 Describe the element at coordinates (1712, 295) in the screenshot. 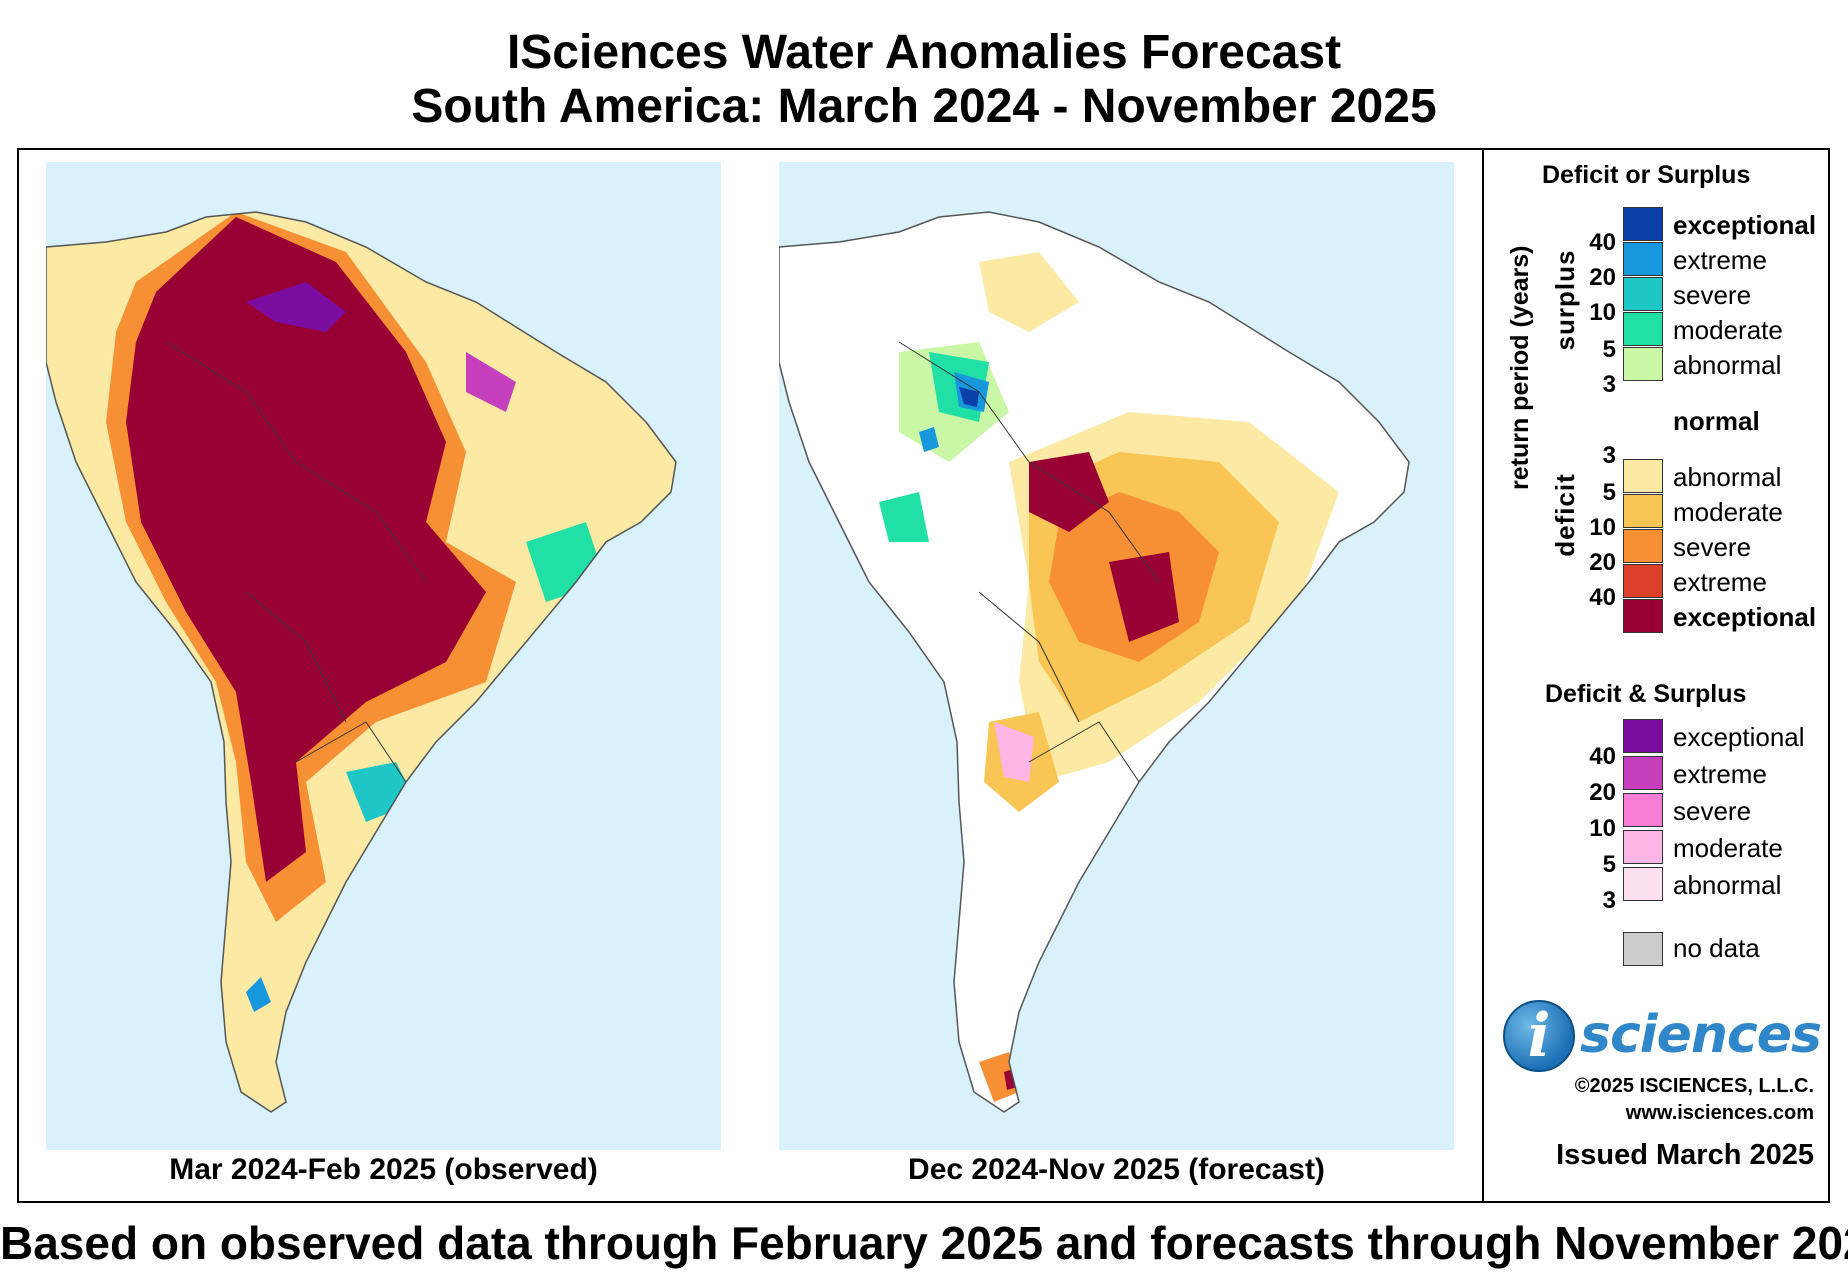

I see `label-surplus-severe: severe` at that location.